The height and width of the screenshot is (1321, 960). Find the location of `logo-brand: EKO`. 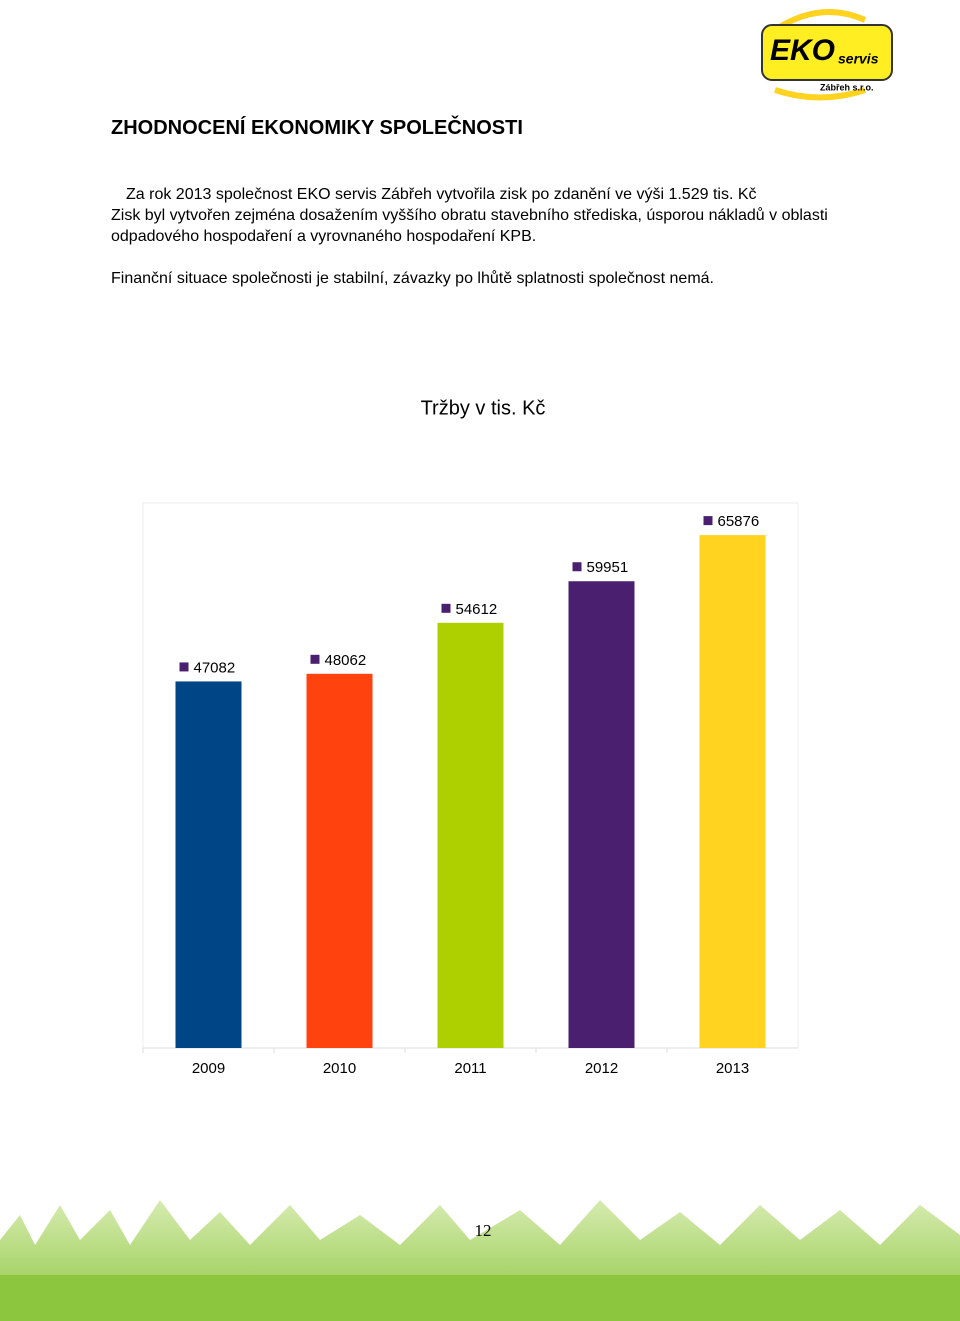

logo-brand: EKO is located at coordinates (802, 50).